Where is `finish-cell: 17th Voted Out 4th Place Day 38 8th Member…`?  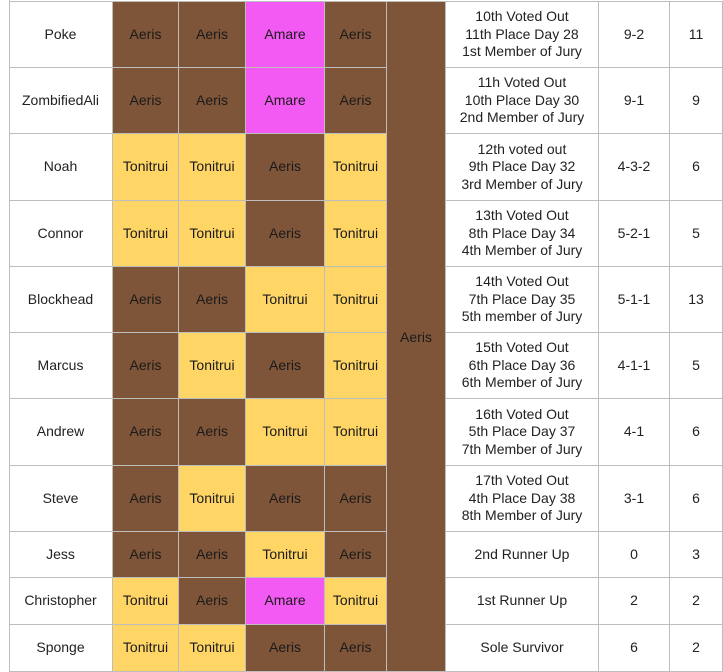
finish-cell: 17th Voted Out 4th Place Day 38 8th Member… is located at coordinates (522, 499).